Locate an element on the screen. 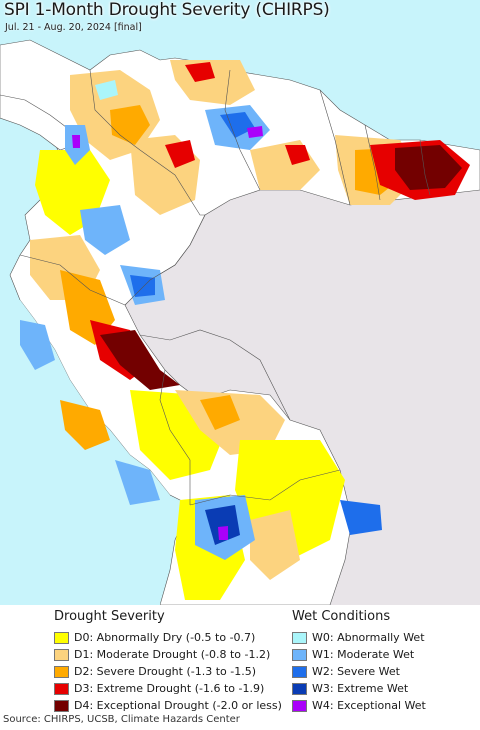 The height and width of the screenshot is (730, 480). wet-legend-label: W0: Abnormally Wet is located at coordinates (368, 637).